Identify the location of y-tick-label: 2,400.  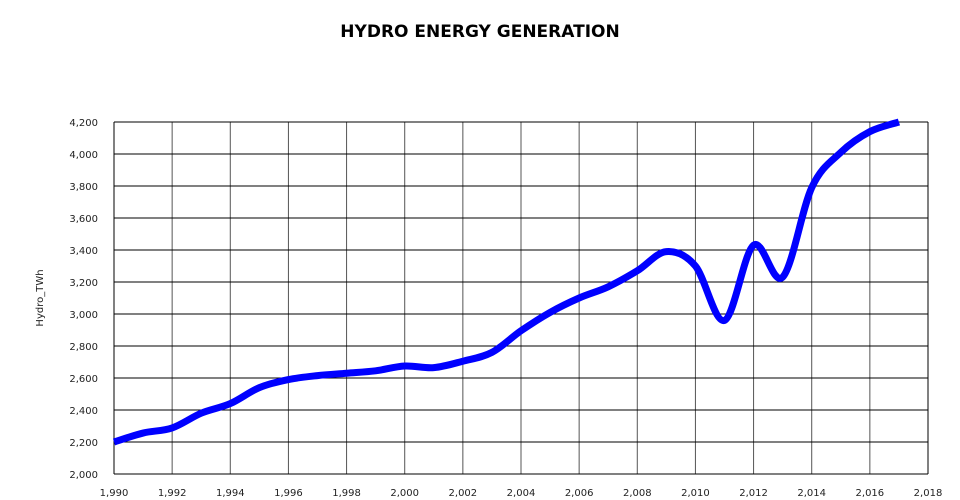
(83, 411).